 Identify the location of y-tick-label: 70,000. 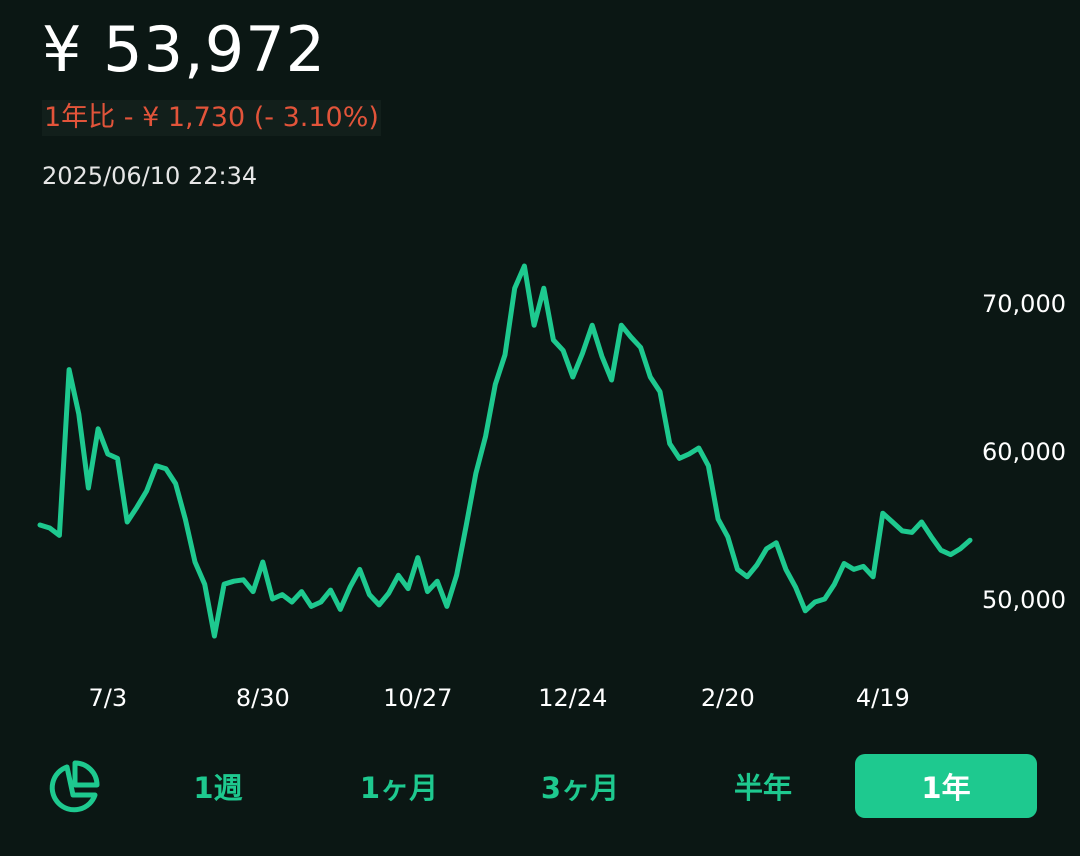
(1024, 304).